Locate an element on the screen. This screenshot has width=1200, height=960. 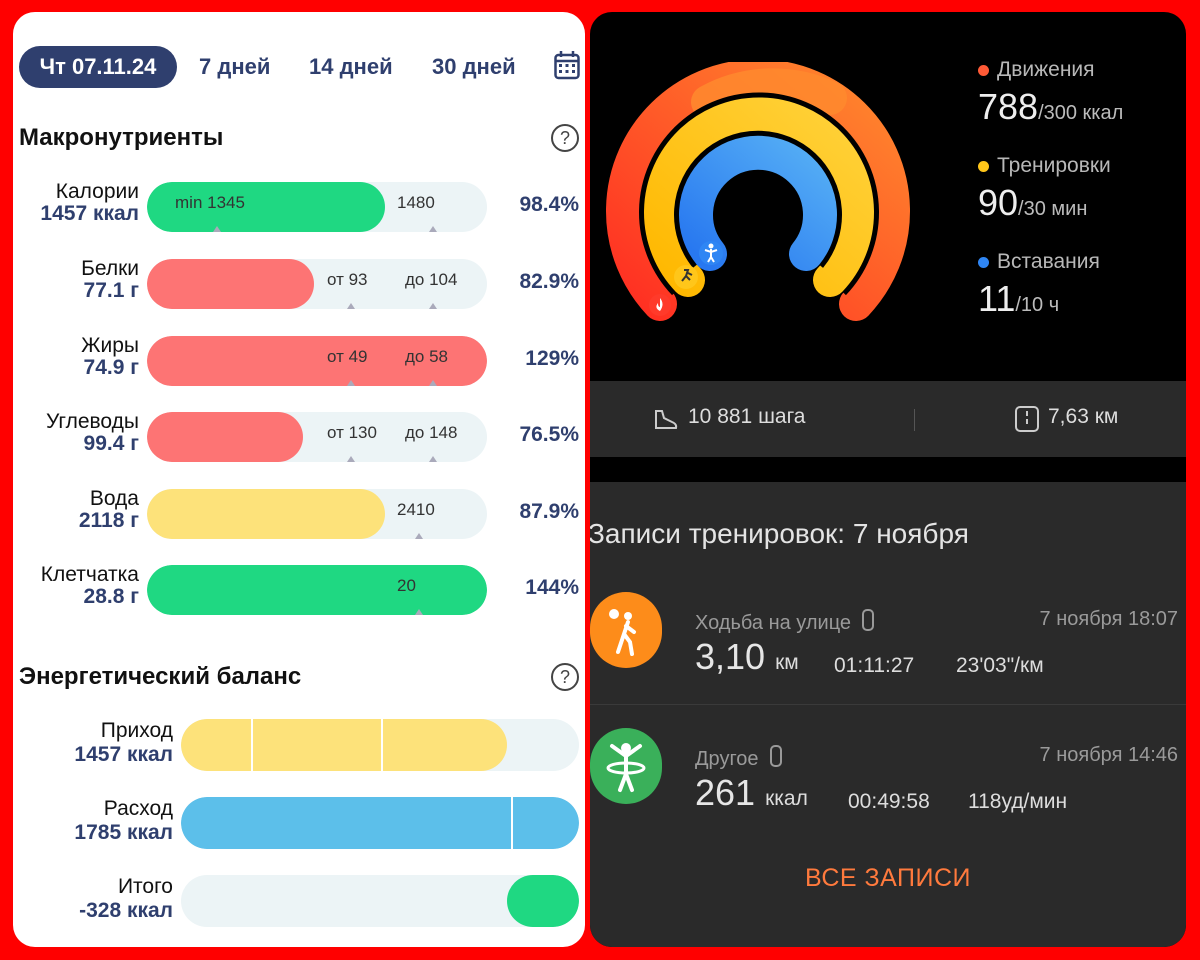
record-main-unit: км is located at coordinates (787, 662).